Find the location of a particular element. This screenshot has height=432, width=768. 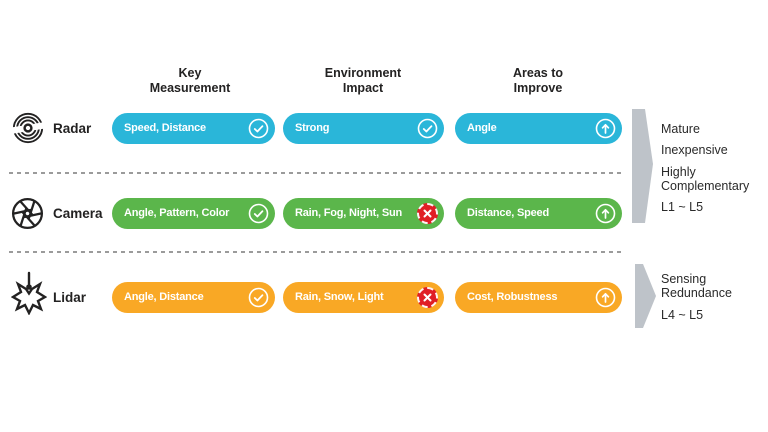

header-line: Measurement is located at coordinates (190, 87).